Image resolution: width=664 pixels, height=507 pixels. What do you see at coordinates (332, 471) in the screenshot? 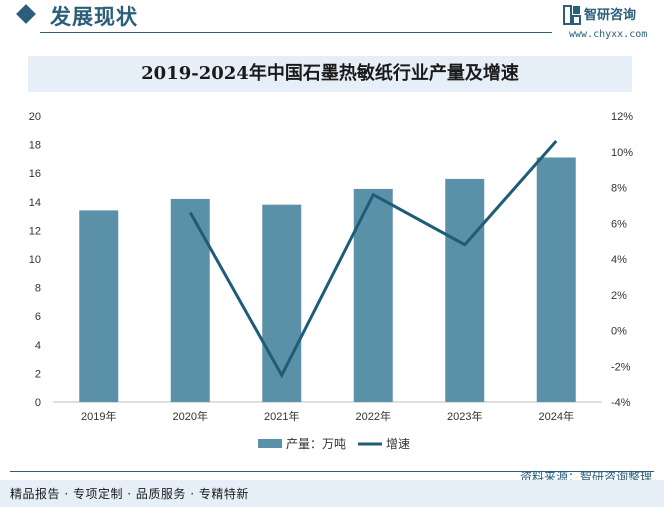
I see `footer-divider` at bounding box center [332, 471].